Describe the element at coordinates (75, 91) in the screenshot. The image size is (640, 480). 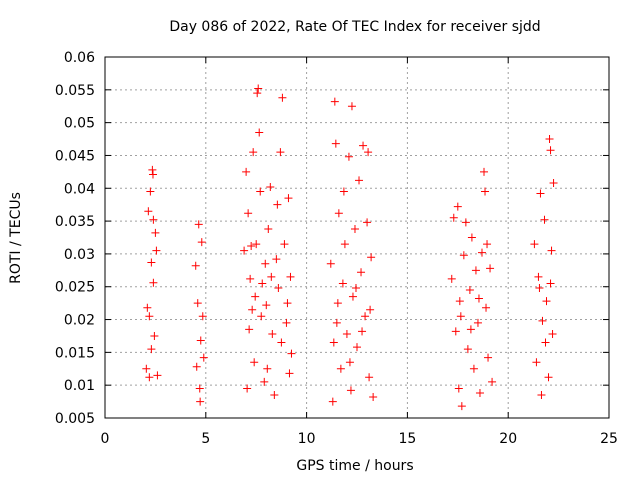
I see `y-tick-label: 0.055` at that location.